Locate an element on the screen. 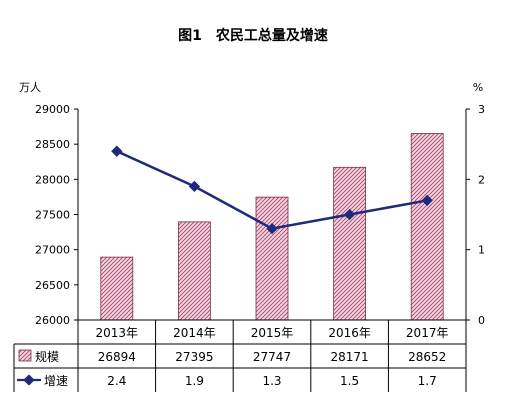 Image resolution: width=506 pixels, height=403 pixels. category-label: 2014年 is located at coordinates (194, 333).